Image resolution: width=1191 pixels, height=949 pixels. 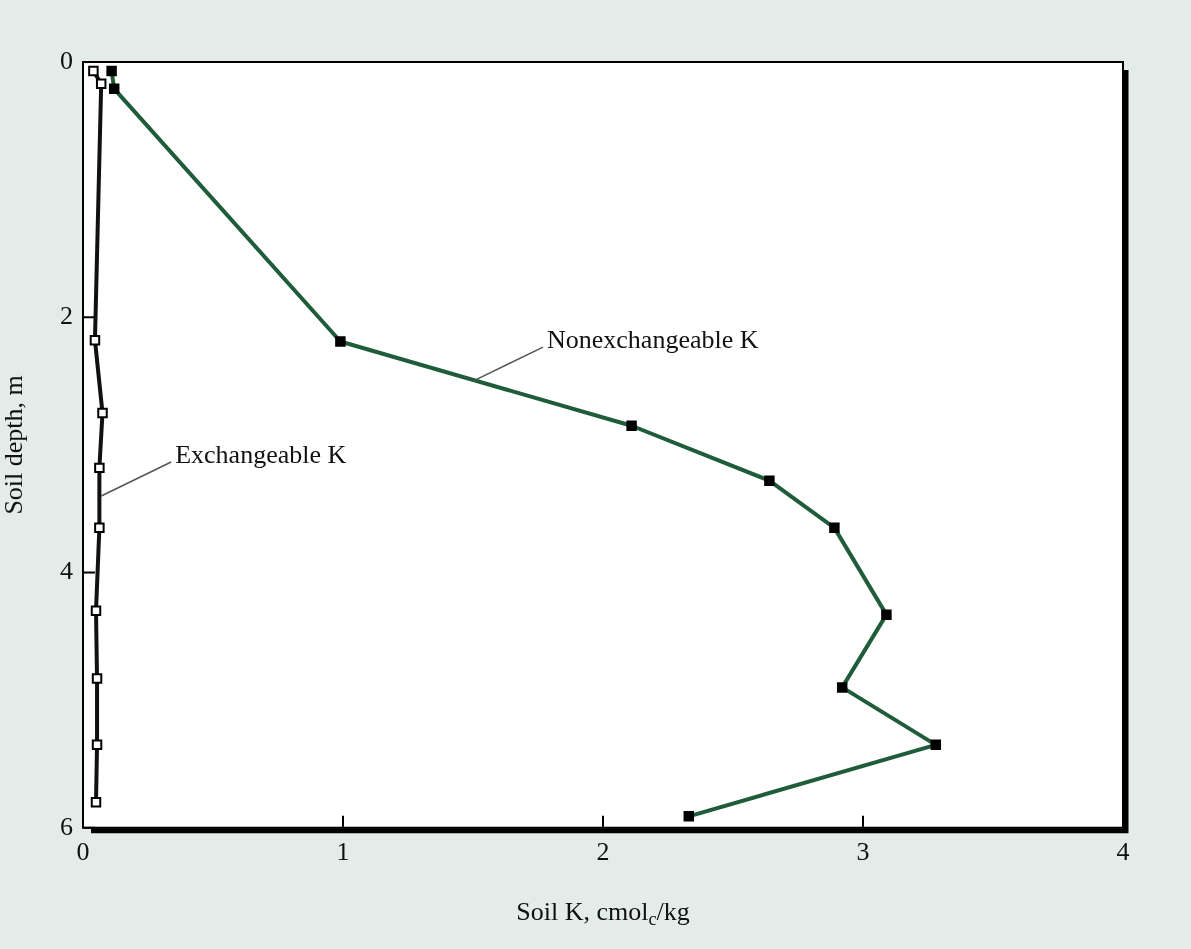 I want to click on x-tick-label: 1, so click(x=343, y=852).